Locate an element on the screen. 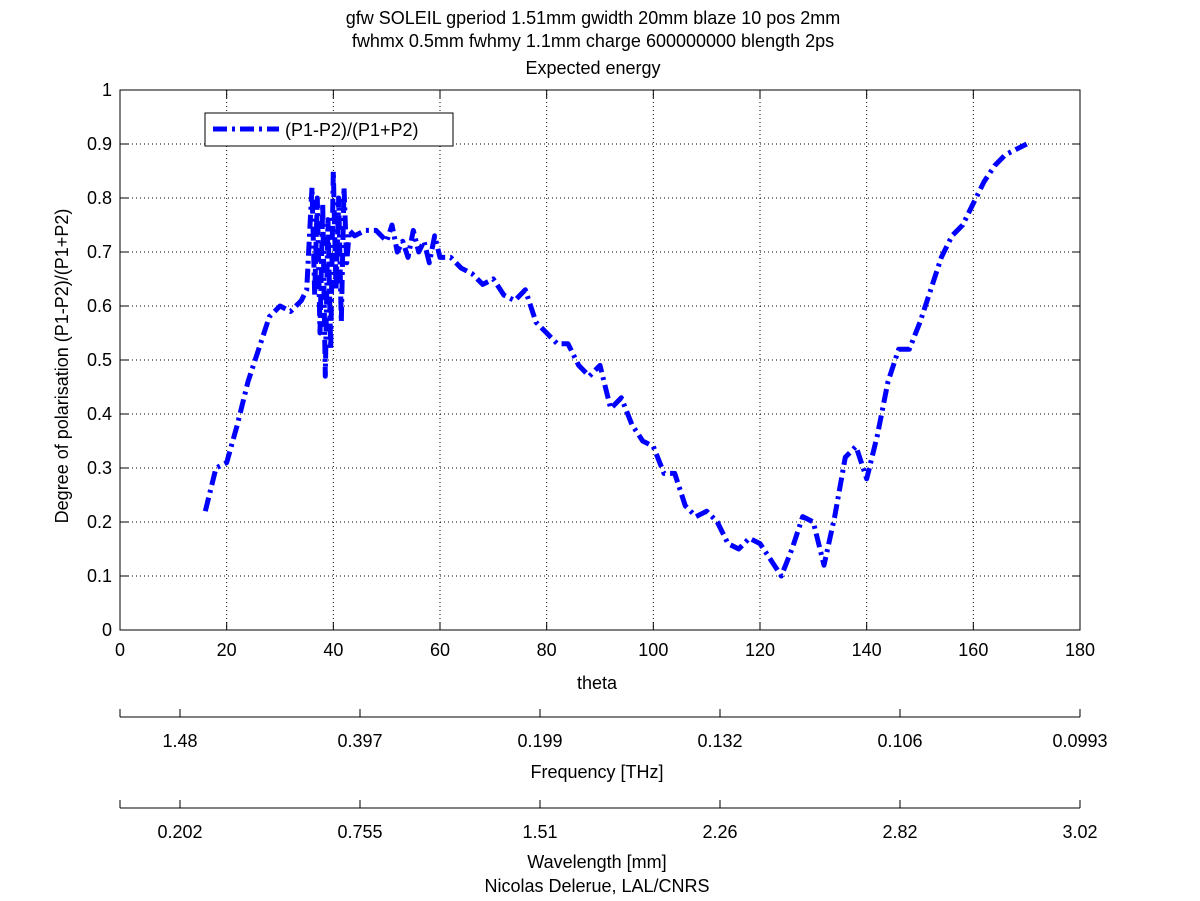 This screenshot has width=1200, height=901. x-tick-label: 160 is located at coordinates (973, 650).